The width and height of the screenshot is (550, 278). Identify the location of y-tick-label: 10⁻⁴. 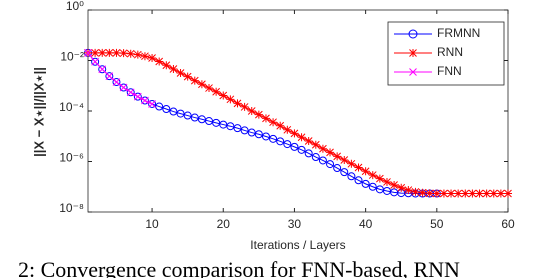
(71, 107).